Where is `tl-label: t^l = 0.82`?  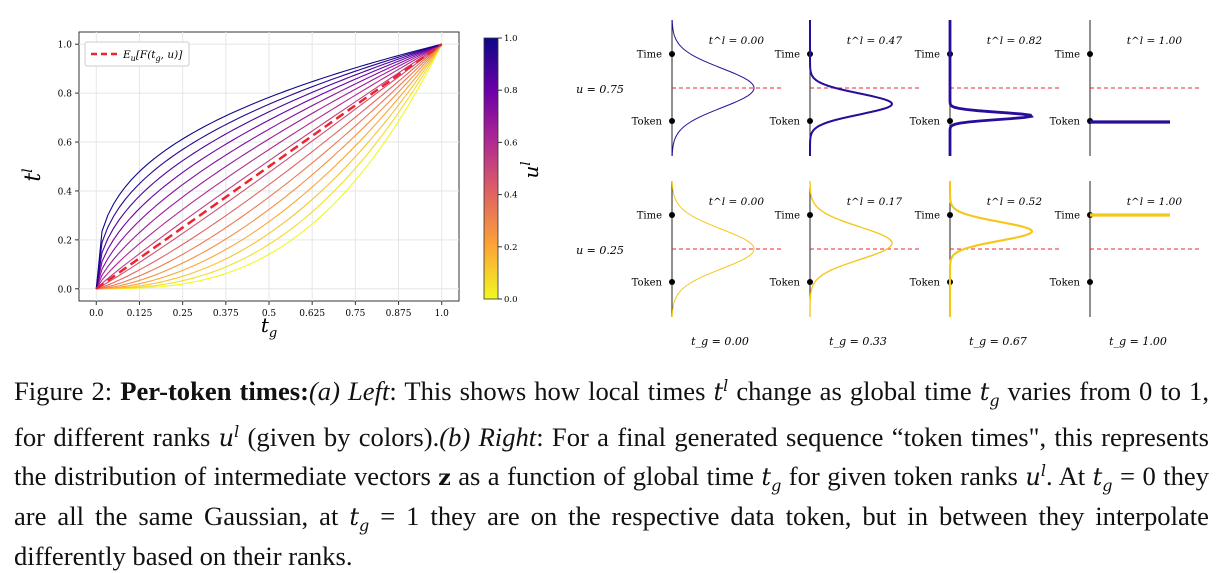 tl-label: t^l = 0.82 is located at coordinates (1015, 41).